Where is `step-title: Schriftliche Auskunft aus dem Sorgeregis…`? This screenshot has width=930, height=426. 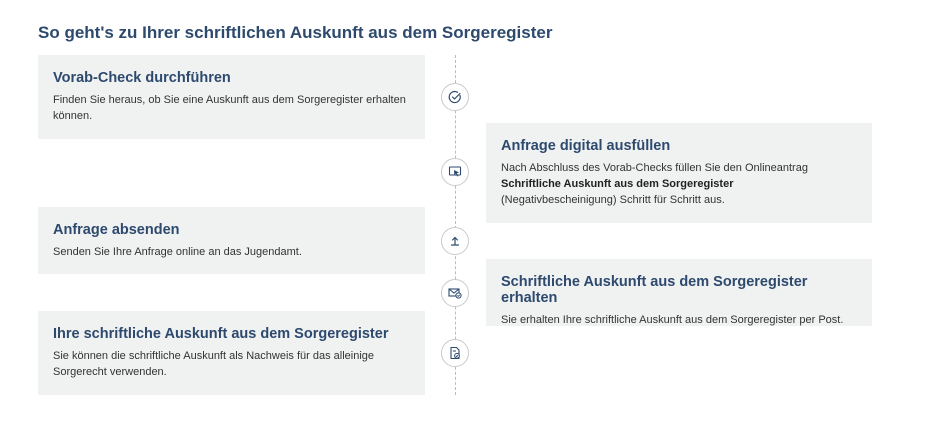 step-title: Schriftliche Auskunft aus dem Sorgeregis… is located at coordinates (654, 290).